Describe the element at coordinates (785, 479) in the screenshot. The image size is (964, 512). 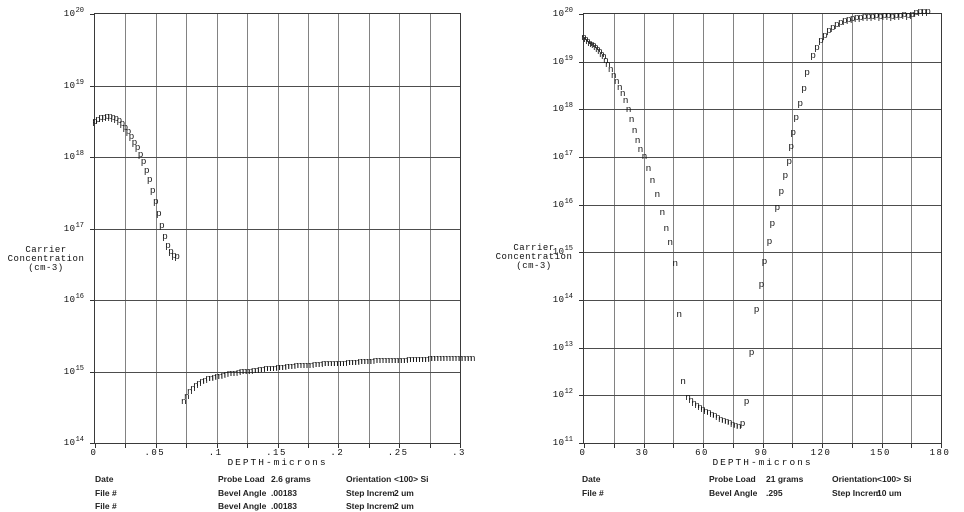
I see `footer-col2-value: 21 grams` at that location.